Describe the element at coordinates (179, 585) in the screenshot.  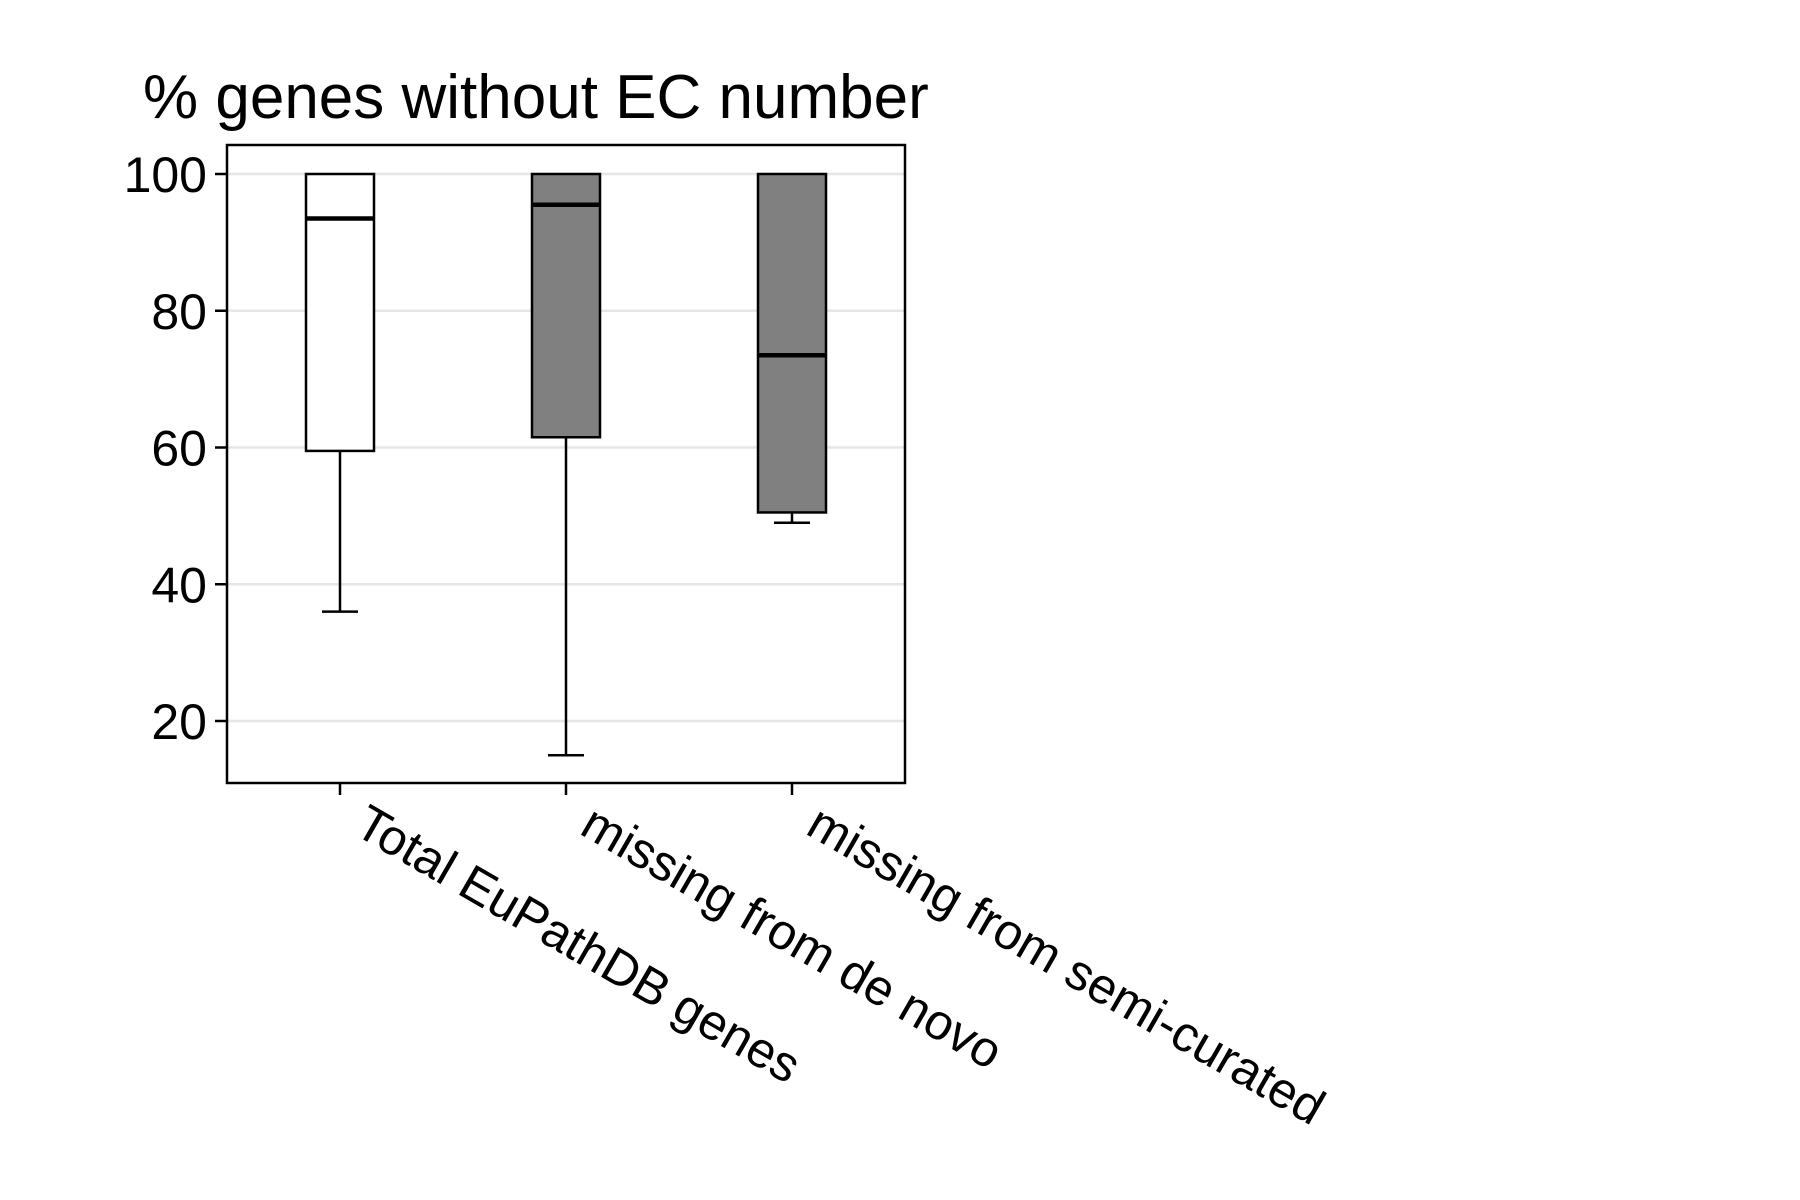
I see `y-tick-label: 40` at that location.